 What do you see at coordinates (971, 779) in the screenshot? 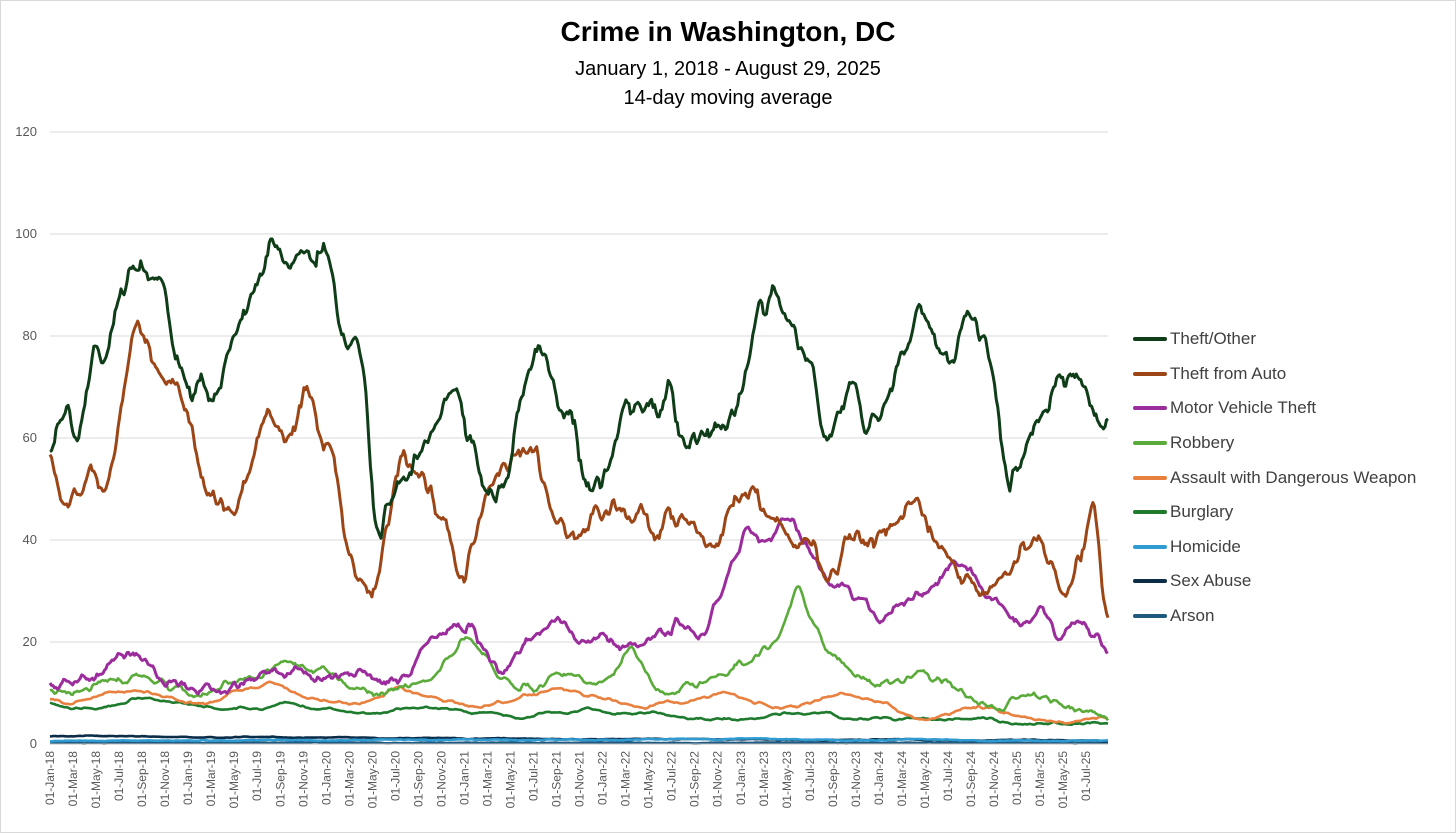
I see `x-tick-label: 01-Sep-24` at bounding box center [971, 779].